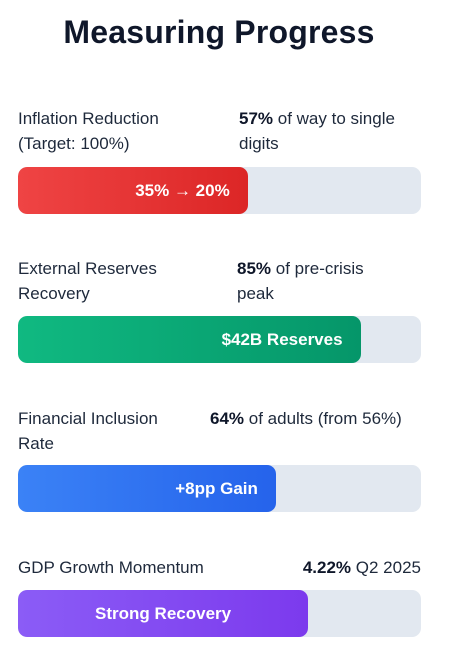 The width and height of the screenshot is (463, 656). Describe the element at coordinates (147, 488) in the screenshot. I see `progress-fill: +8pp Gain` at that location.